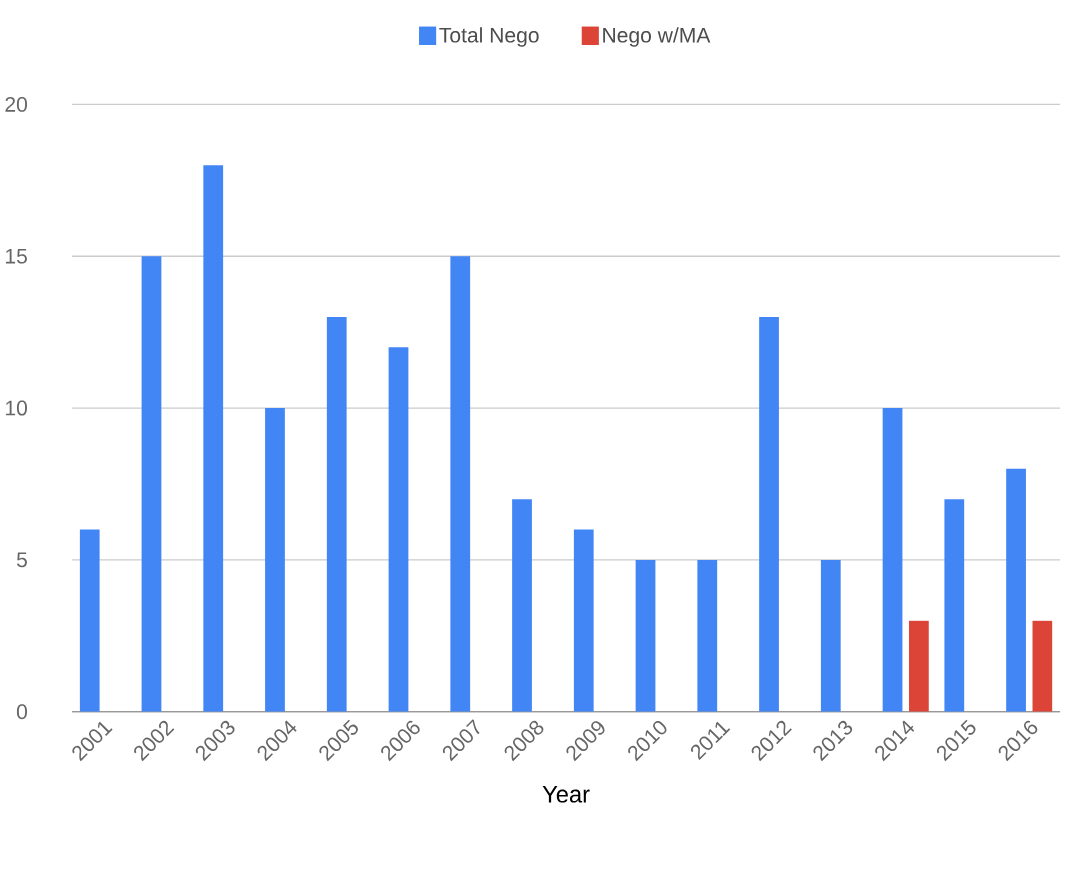  What do you see at coordinates (22, 712) in the screenshot?
I see `y-tick-label: 0` at bounding box center [22, 712].